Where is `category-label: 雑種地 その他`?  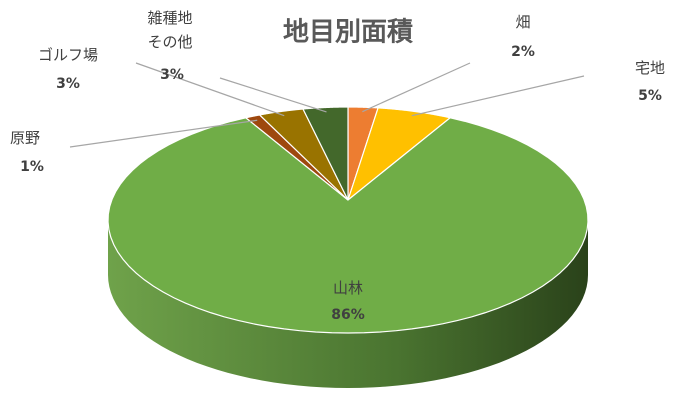 category-label: 雑種地 その他 is located at coordinates (170, 30).